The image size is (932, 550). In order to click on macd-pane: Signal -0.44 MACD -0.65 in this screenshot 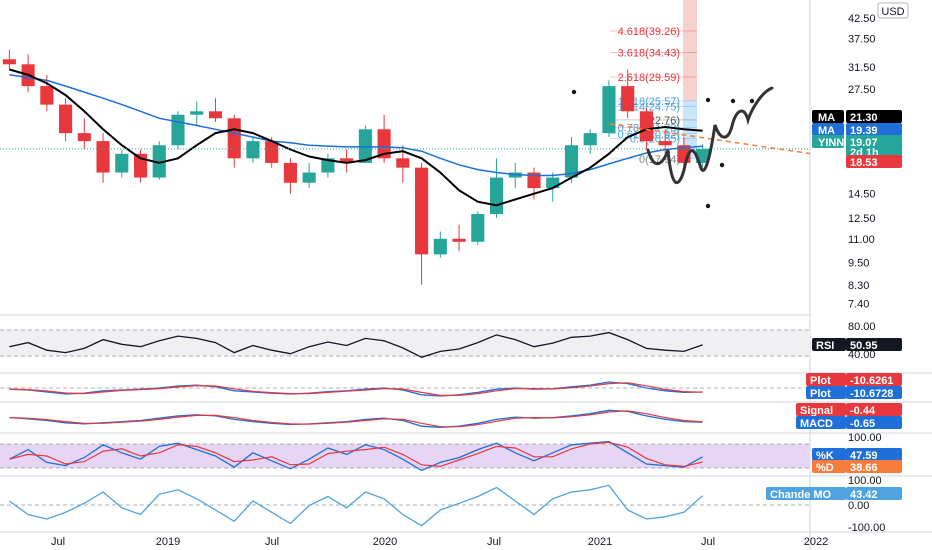, I will do `click(466, 418)`.